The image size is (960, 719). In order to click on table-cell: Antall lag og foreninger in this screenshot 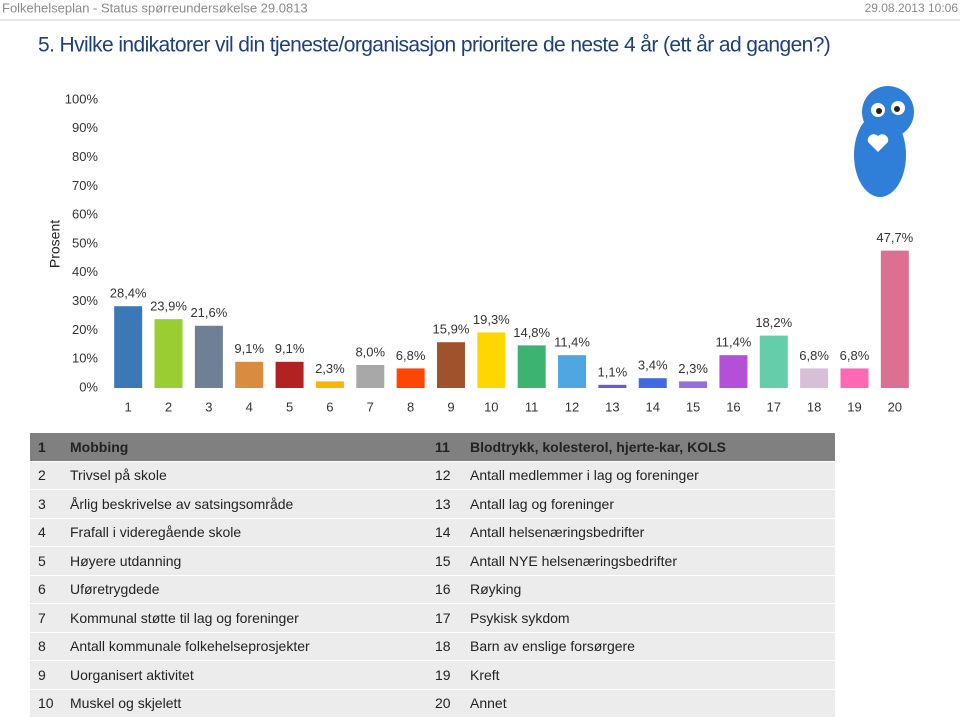, I will do `click(542, 503)`.